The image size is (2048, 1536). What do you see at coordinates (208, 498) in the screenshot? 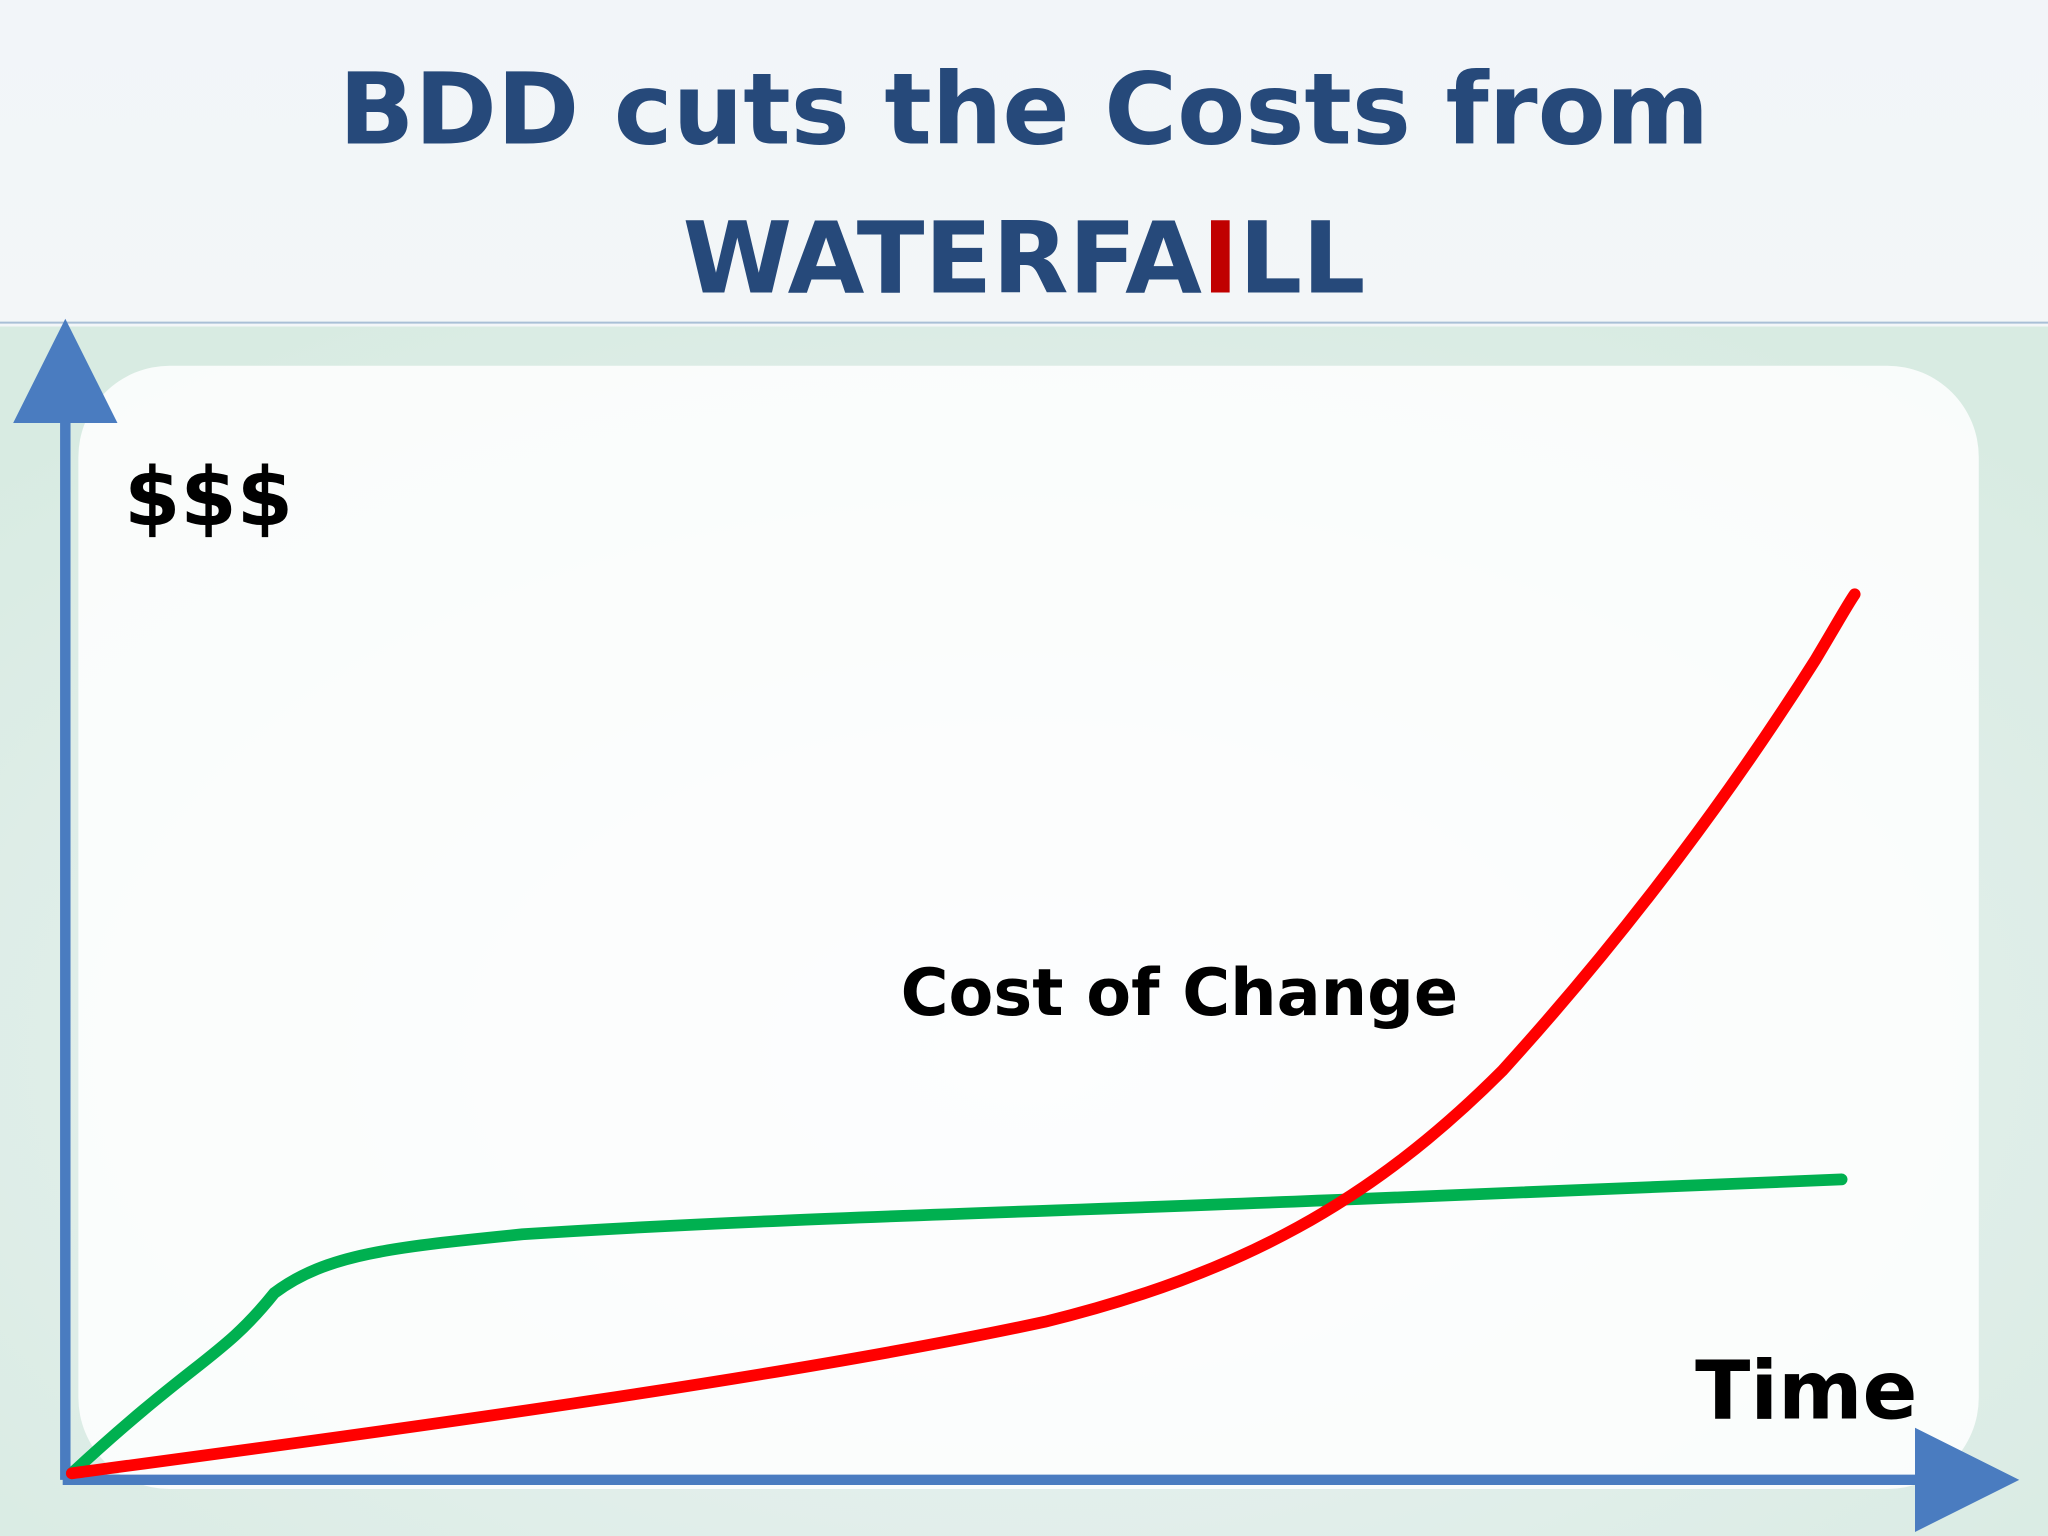
I see `y-axis-label: $$$` at bounding box center [208, 498].